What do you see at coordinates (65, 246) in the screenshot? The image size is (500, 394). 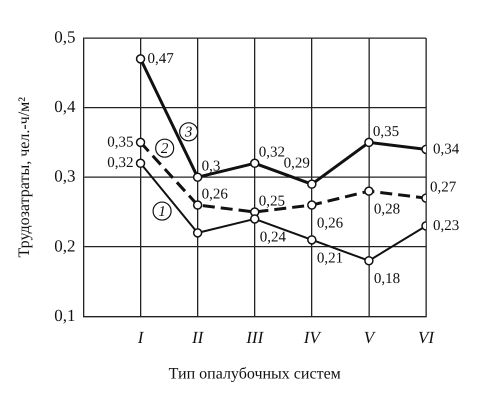 I see `y-tick-label: 0,2` at bounding box center [65, 246].